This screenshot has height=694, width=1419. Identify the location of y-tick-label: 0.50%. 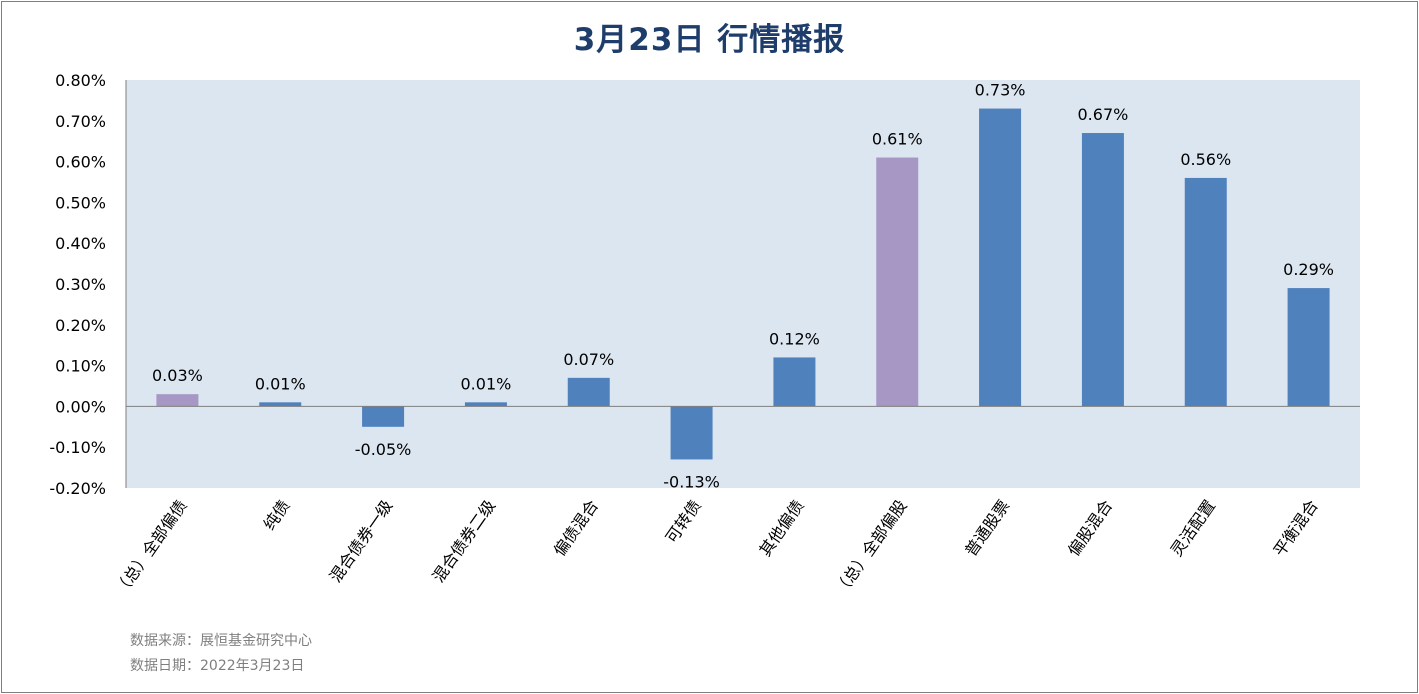
(80, 202).